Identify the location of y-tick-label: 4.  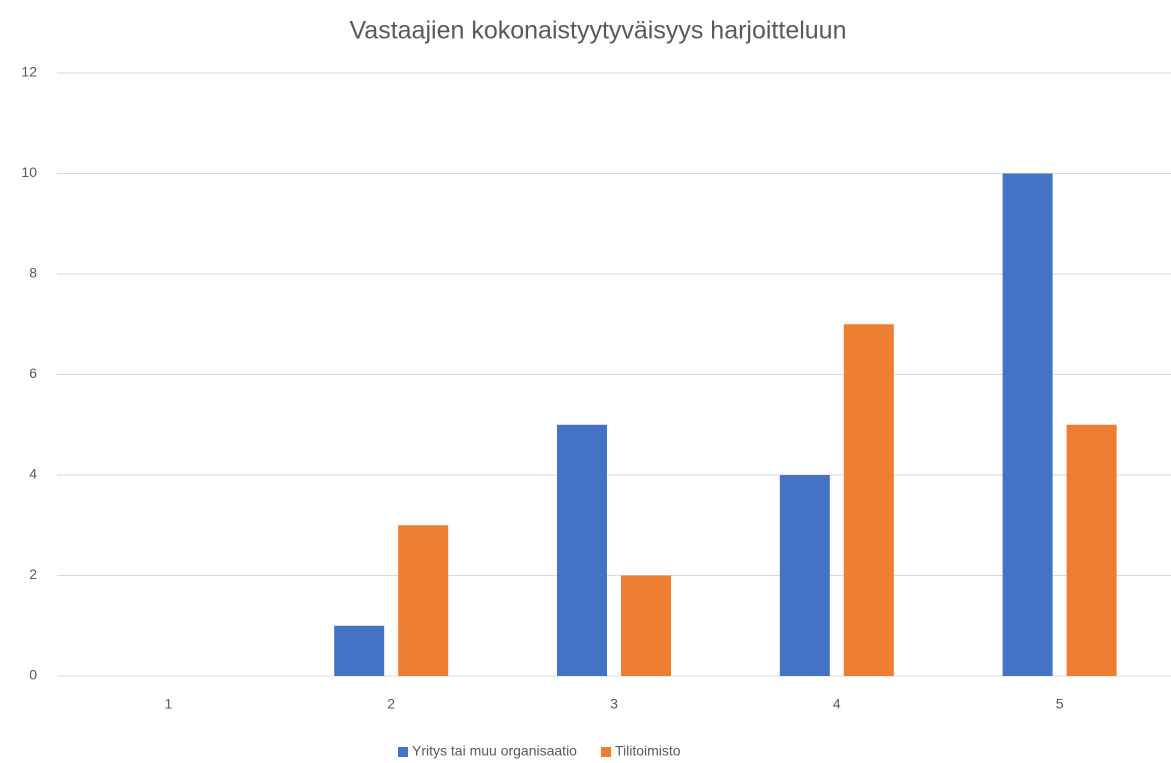
(33, 474).